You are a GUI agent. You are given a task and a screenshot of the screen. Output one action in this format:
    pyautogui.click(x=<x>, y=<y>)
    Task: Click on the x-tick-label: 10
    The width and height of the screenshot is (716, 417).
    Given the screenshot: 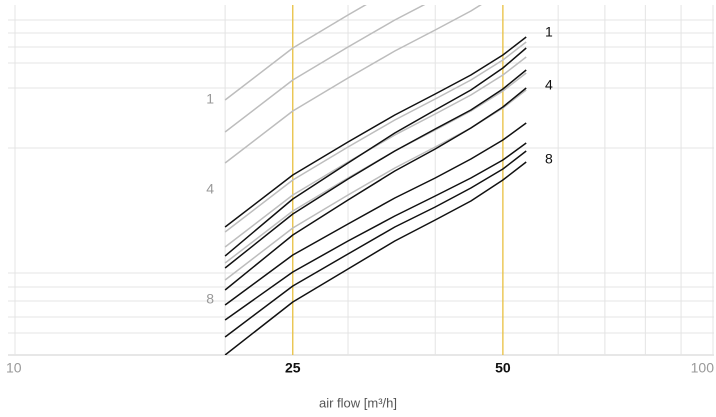 What is the action you would take?
    pyautogui.click(x=14, y=368)
    